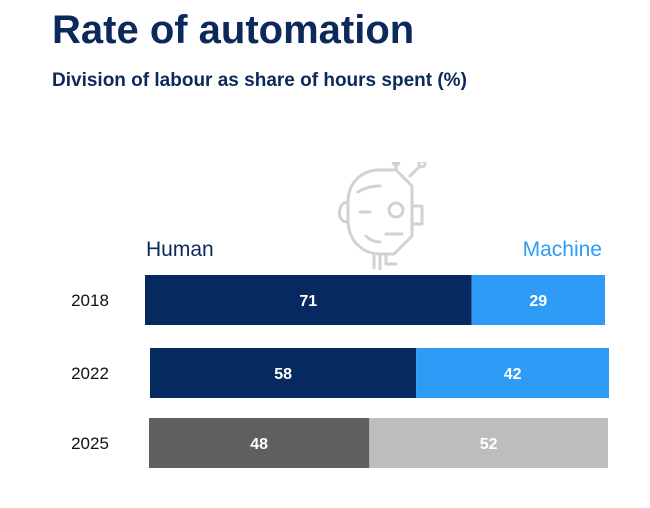  What do you see at coordinates (382, 216) in the screenshot?
I see `robot-human-face-icon` at bounding box center [382, 216].